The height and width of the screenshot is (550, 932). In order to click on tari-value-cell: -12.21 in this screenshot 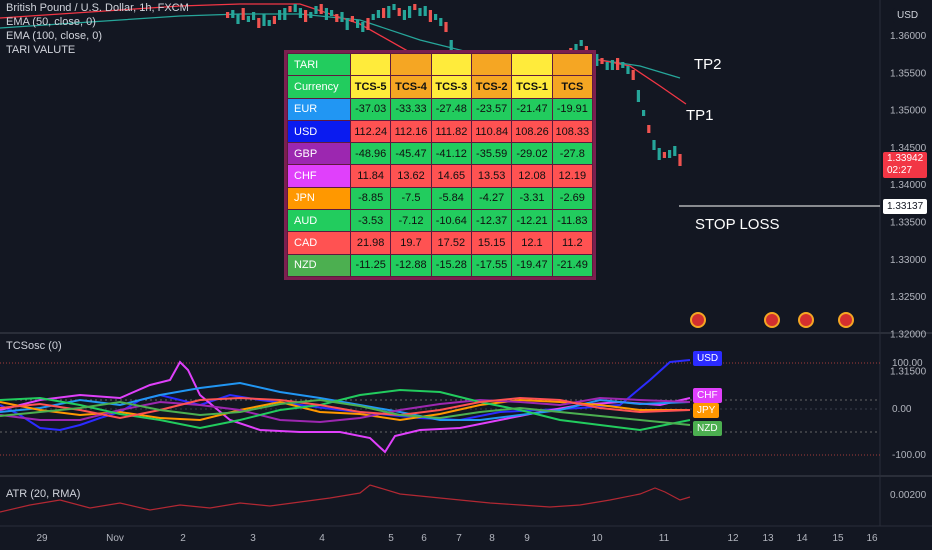, I will do `click(532, 221)`.